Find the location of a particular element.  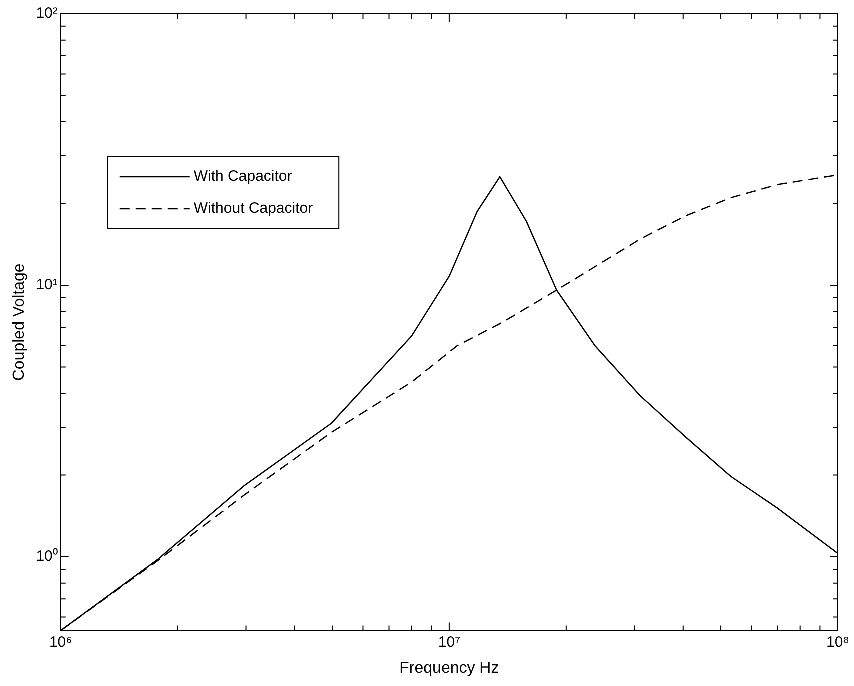

y-axis-title: Coupled Voltage is located at coordinates (19, 323).